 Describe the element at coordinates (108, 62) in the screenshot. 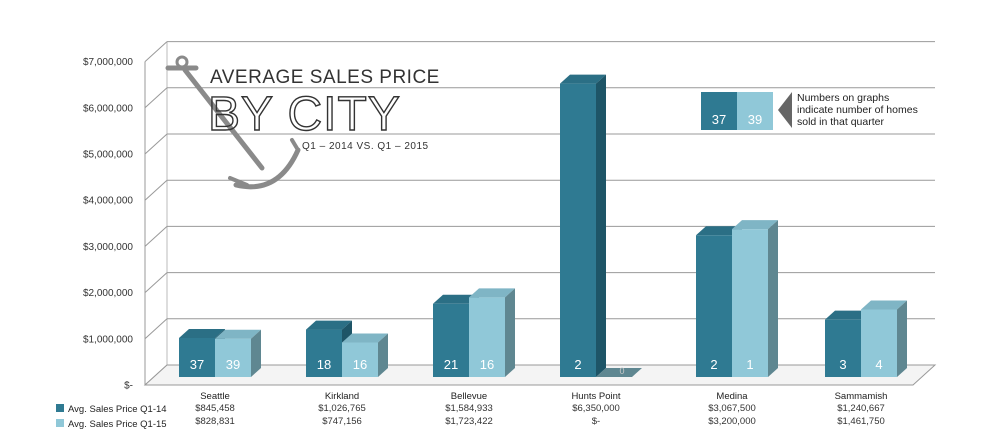

I see `y-tick-label: $7,000,000` at that location.